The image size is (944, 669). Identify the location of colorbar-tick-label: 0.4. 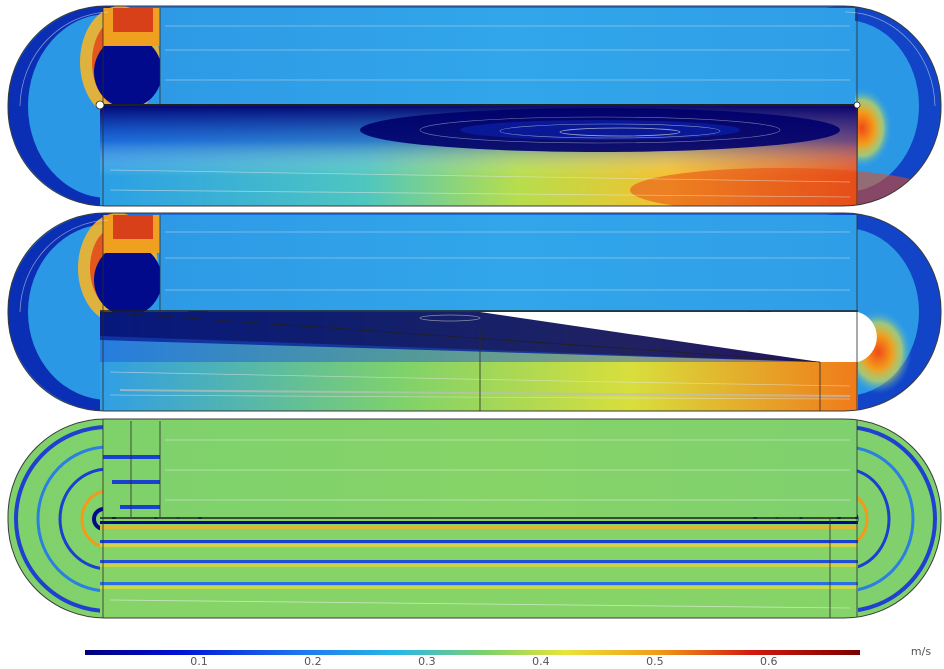
(541, 661).